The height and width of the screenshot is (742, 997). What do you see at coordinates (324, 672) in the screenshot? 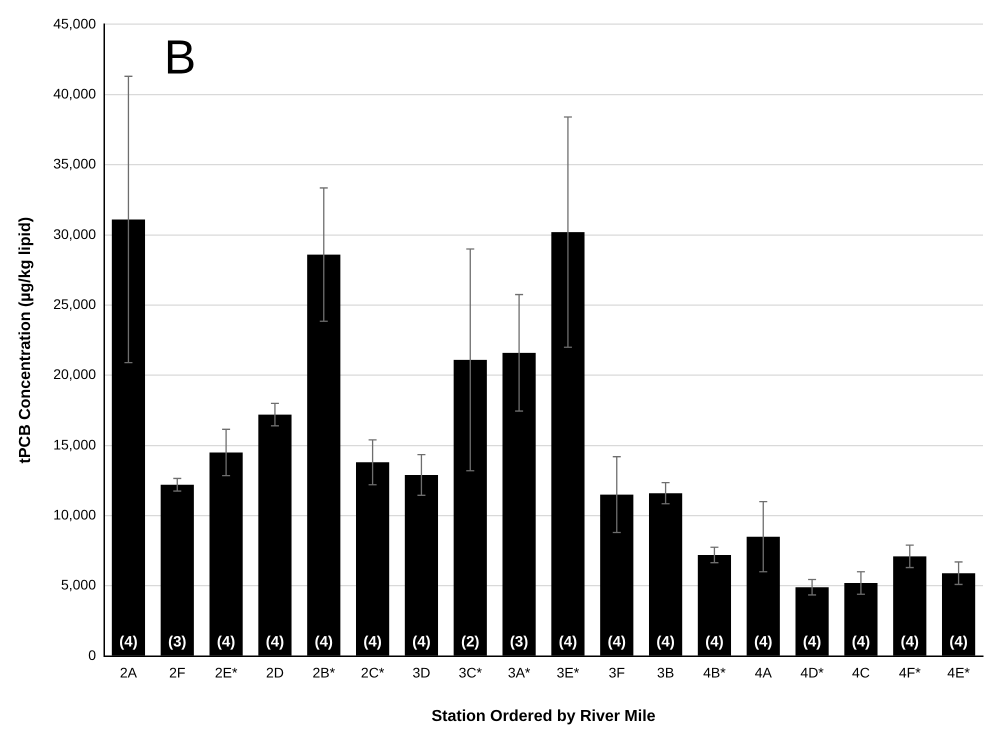
I see `x-tick-label: 2B*` at bounding box center [324, 672].